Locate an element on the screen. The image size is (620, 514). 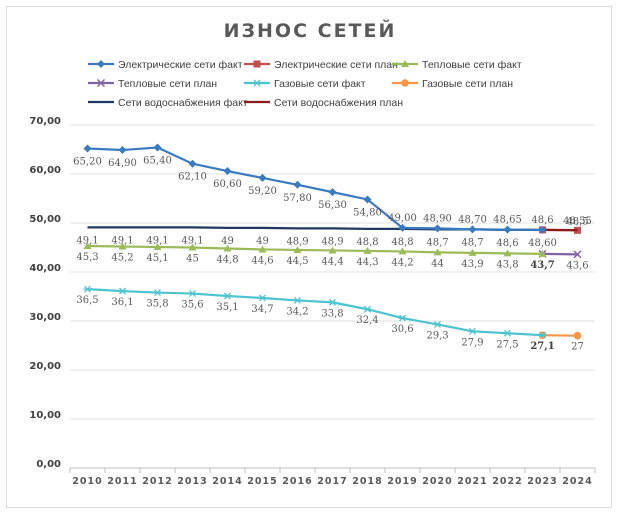
y-tick-label: 60,00 is located at coordinates (45, 170).